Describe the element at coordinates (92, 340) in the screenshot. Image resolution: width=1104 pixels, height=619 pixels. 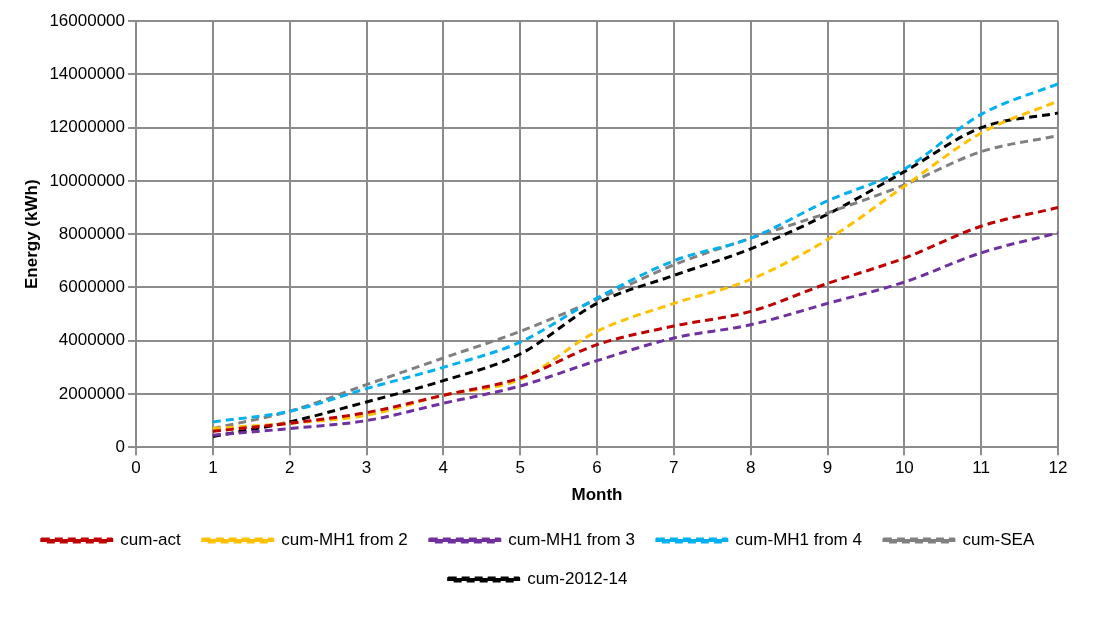
I see `y-tick-label: 4000000` at that location.